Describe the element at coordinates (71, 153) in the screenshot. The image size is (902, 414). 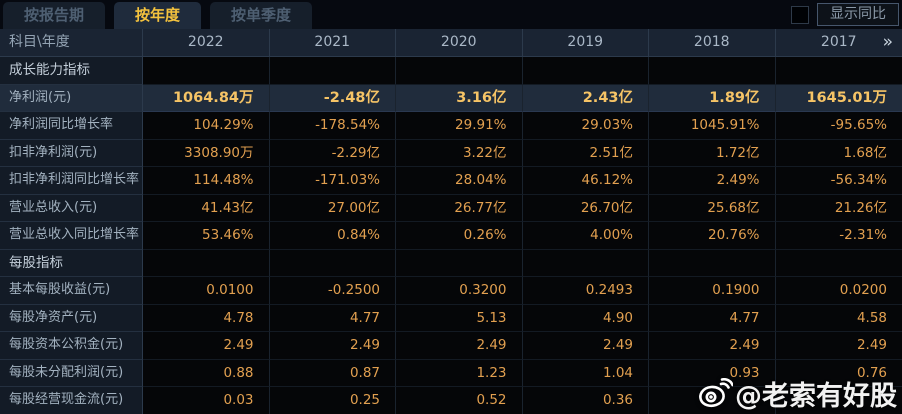
I see `row-label: 扣非净利润(元)` at that location.